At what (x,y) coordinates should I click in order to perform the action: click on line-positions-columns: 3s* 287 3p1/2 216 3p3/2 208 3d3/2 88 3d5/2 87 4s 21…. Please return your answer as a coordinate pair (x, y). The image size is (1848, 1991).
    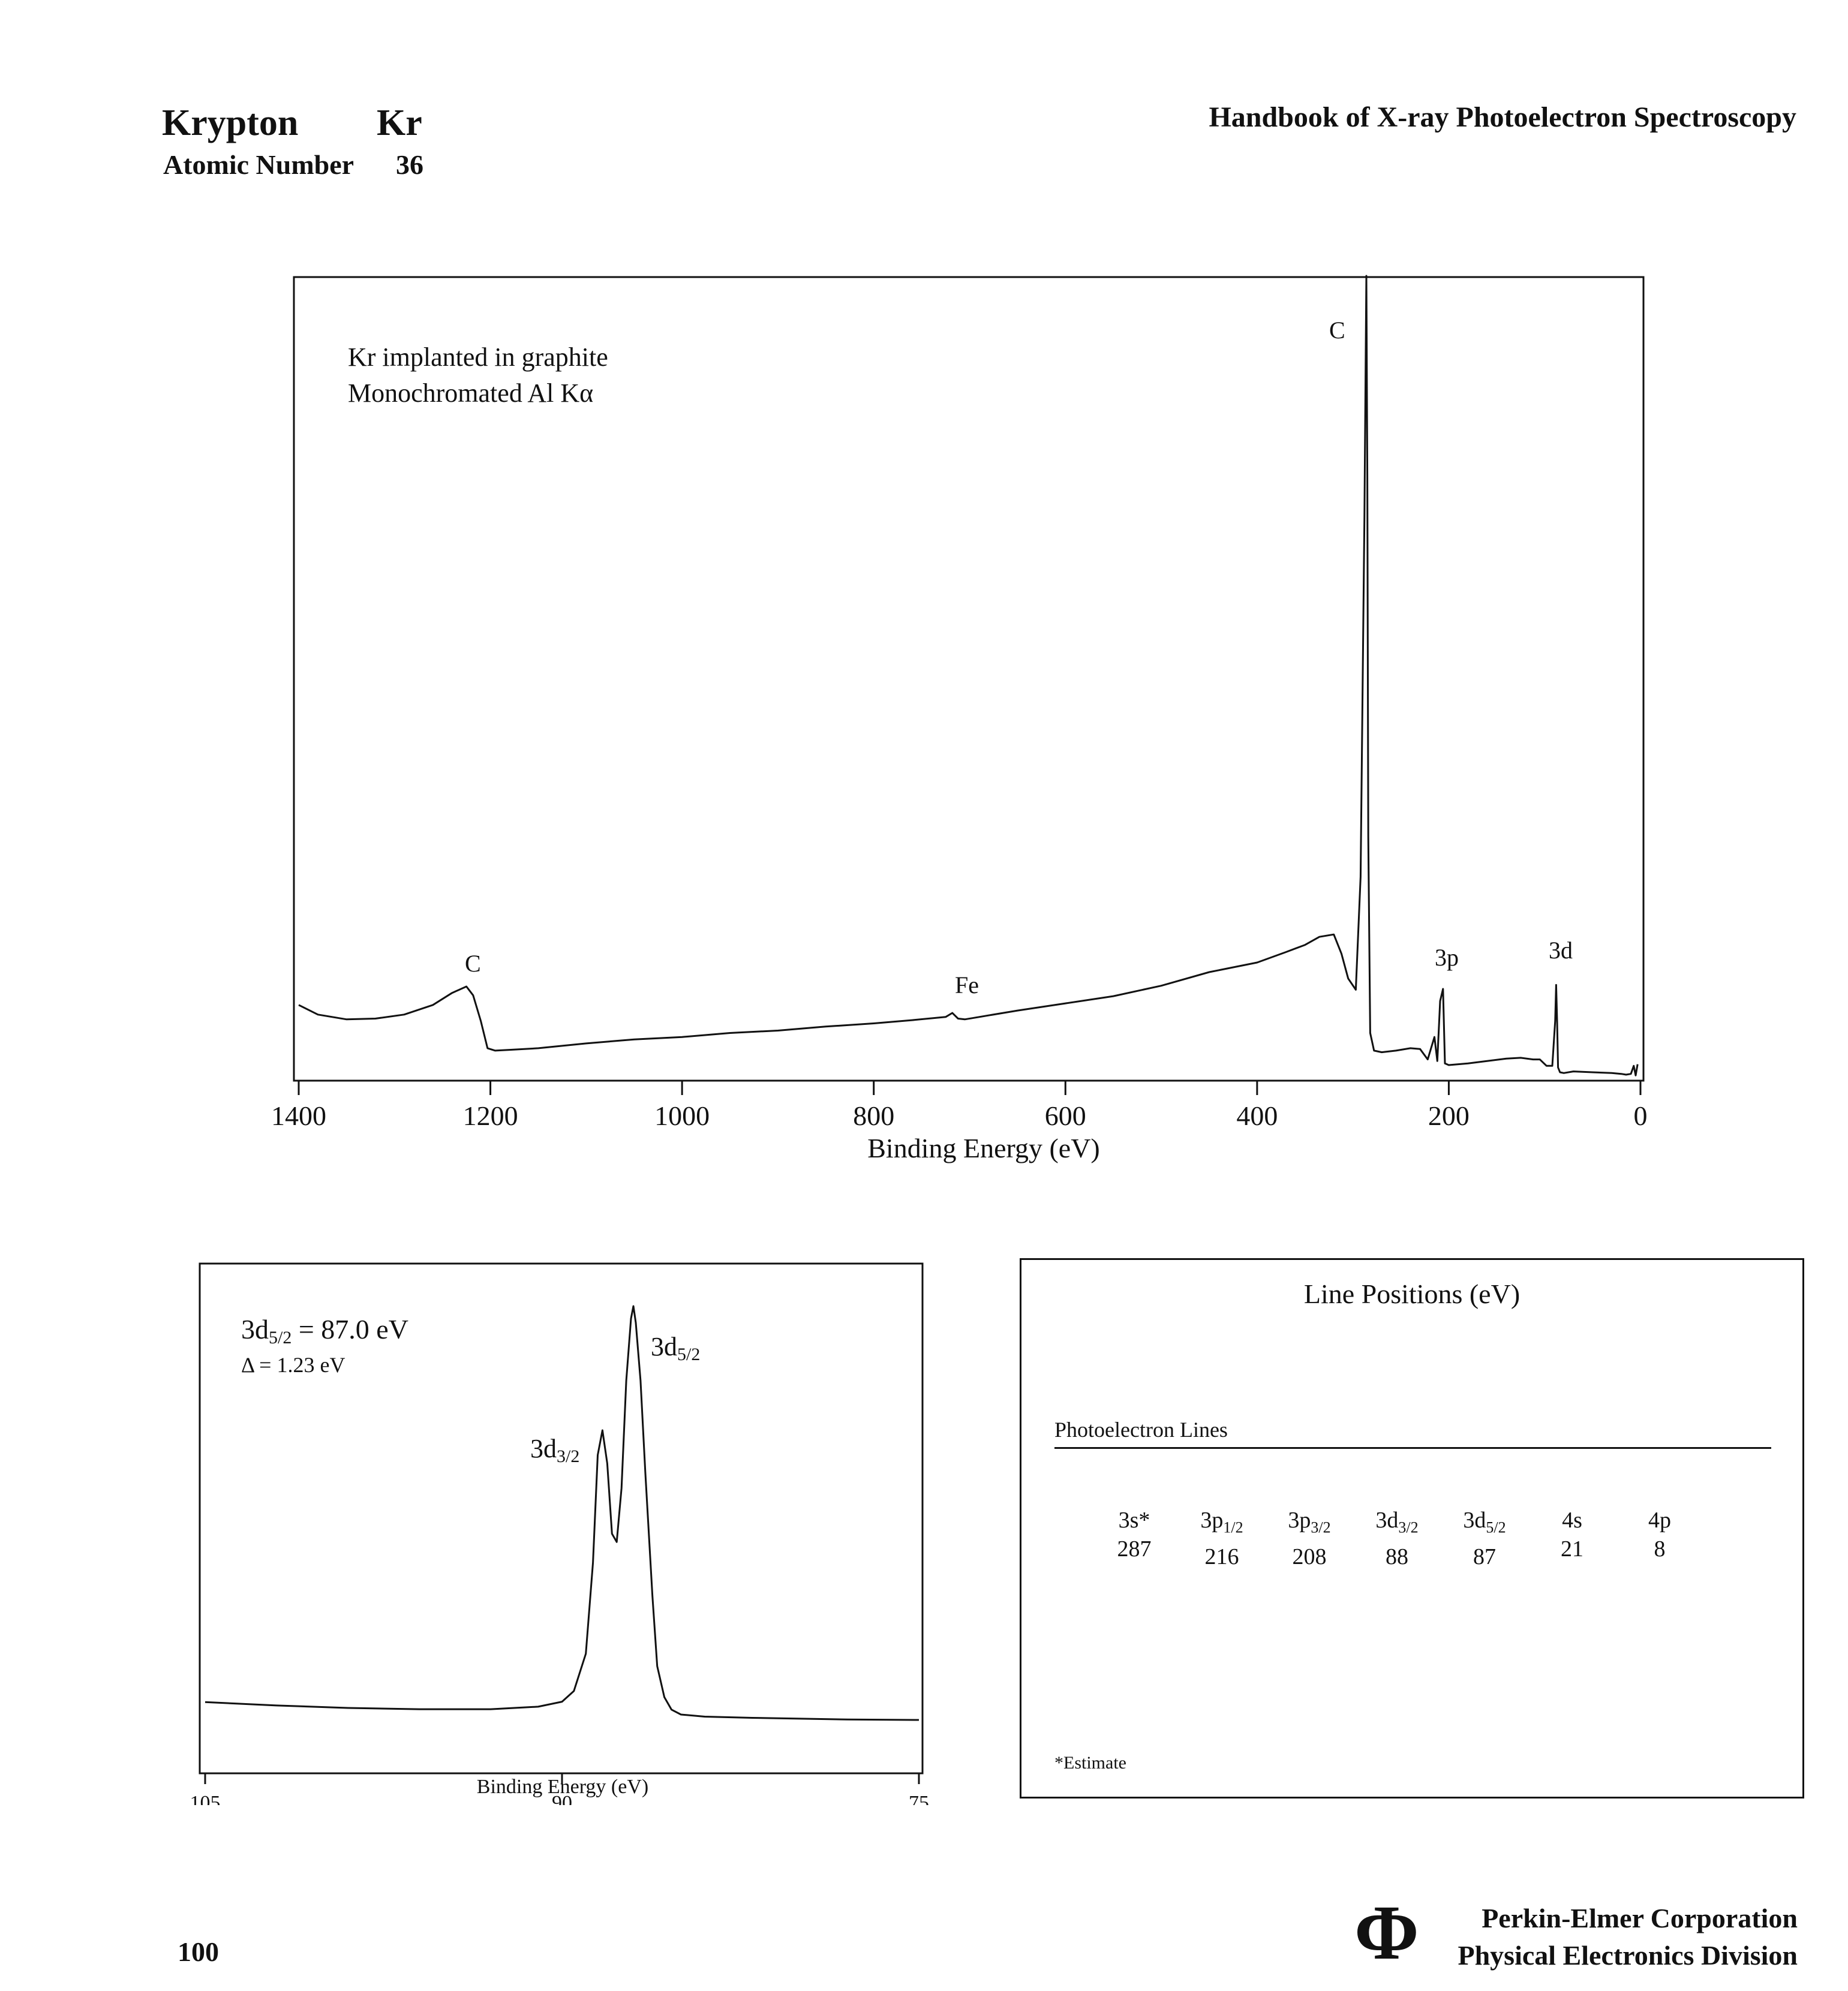
    Looking at the image, I should click on (1396, 1538).